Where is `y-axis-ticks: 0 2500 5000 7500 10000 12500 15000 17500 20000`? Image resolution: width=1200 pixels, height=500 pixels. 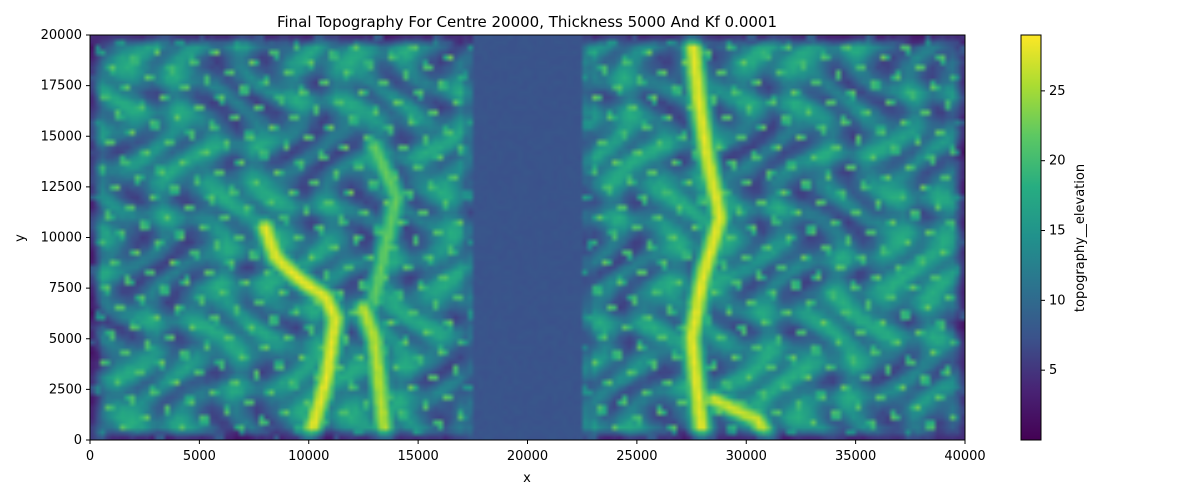
y-axis-ticks: 0 2500 5000 7500 10000 12500 15000 17500 20000 is located at coordinates (65, 238).